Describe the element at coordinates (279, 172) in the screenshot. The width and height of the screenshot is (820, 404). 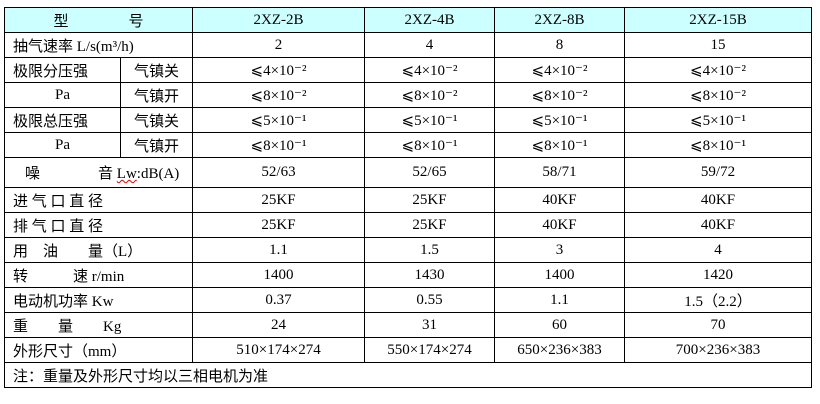
I see `cell: 52/63` at that location.